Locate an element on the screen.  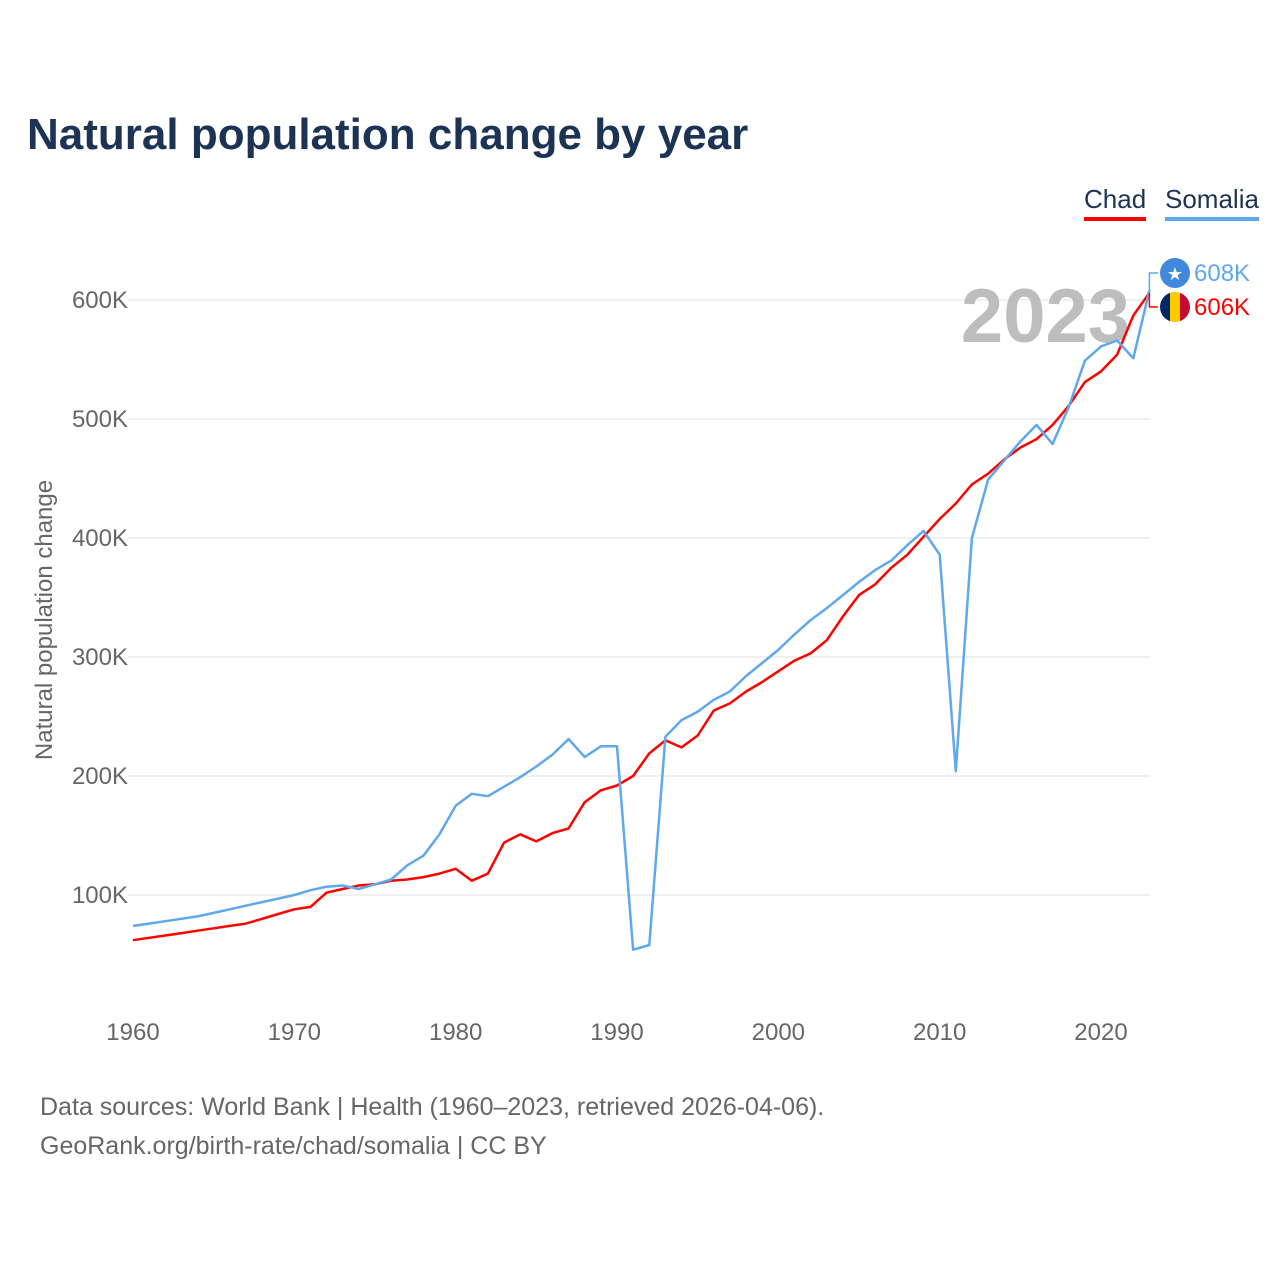
chart-title: Natural population change by year is located at coordinates (388, 134).